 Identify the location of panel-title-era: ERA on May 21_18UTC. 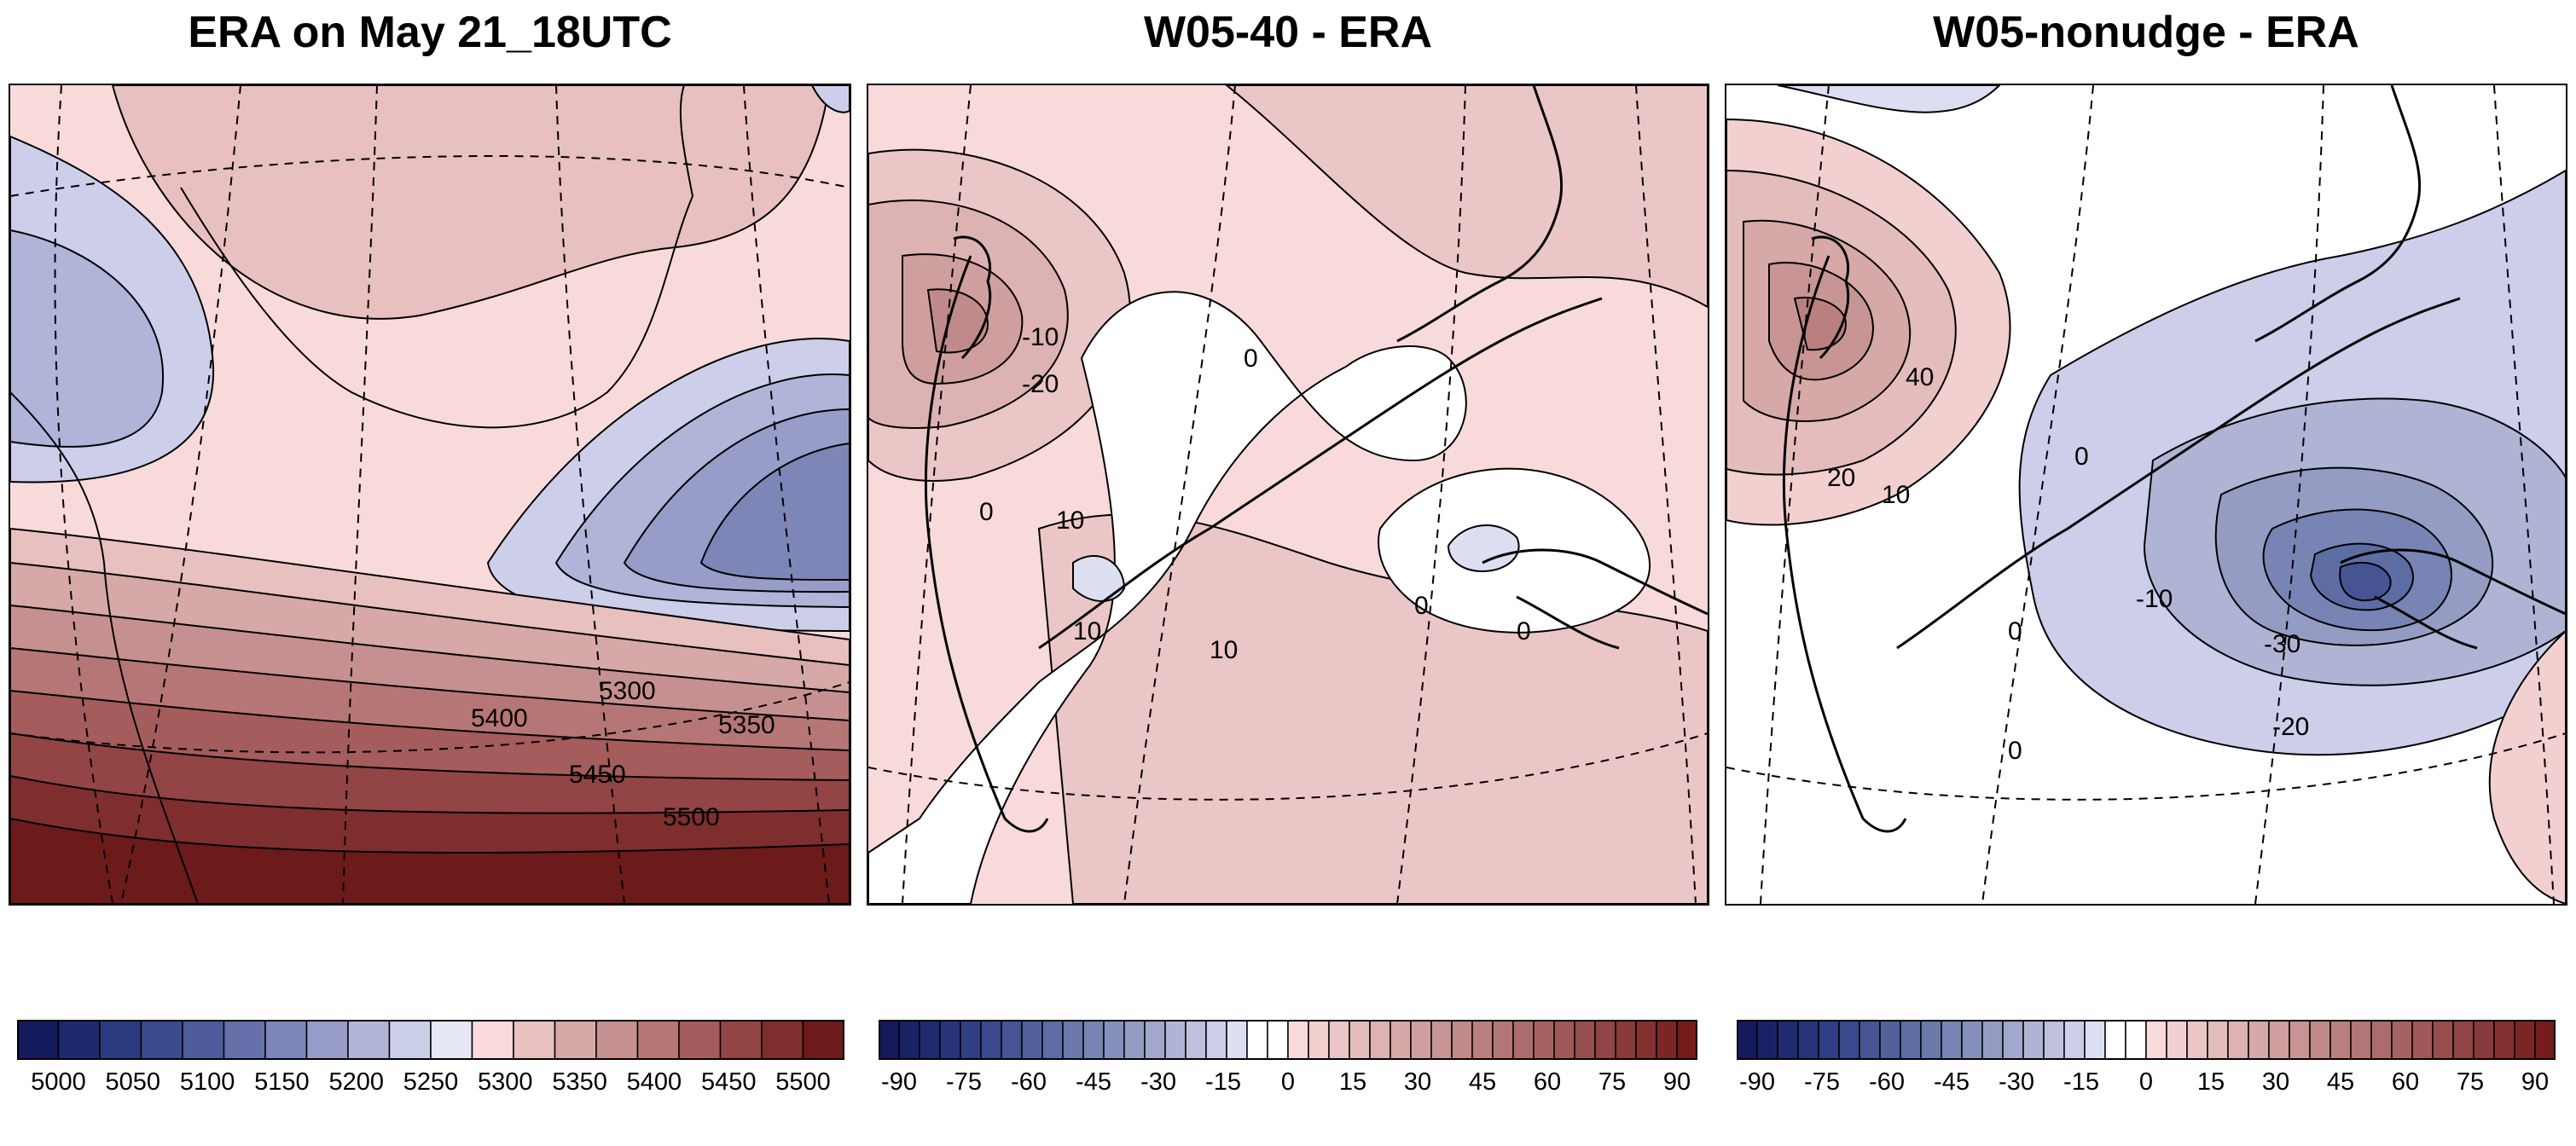
(430, 32).